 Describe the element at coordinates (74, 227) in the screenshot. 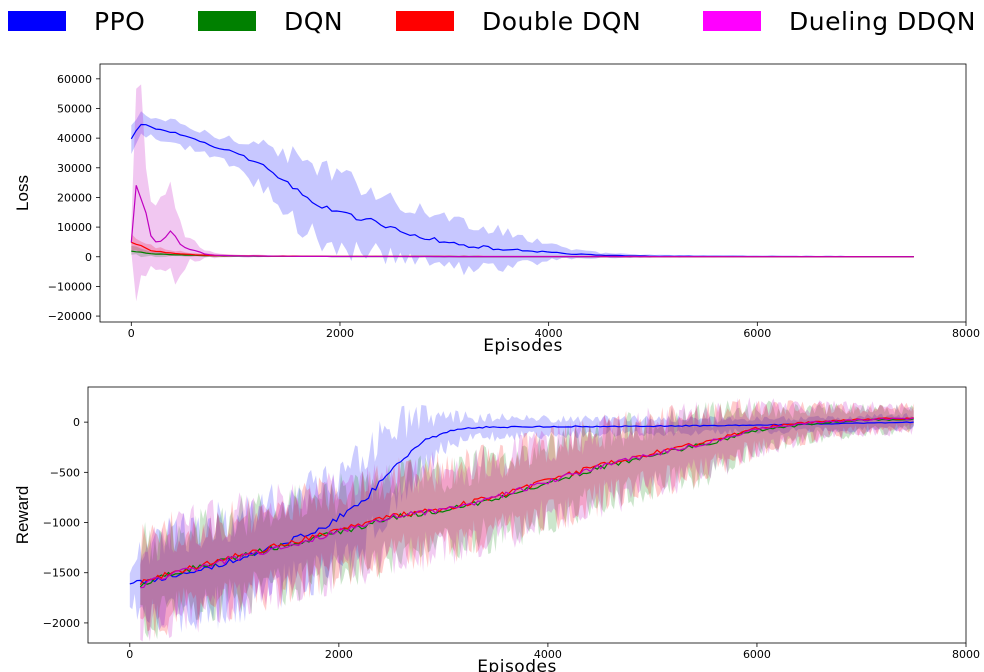

I see `y-tick-label: 10000` at that location.